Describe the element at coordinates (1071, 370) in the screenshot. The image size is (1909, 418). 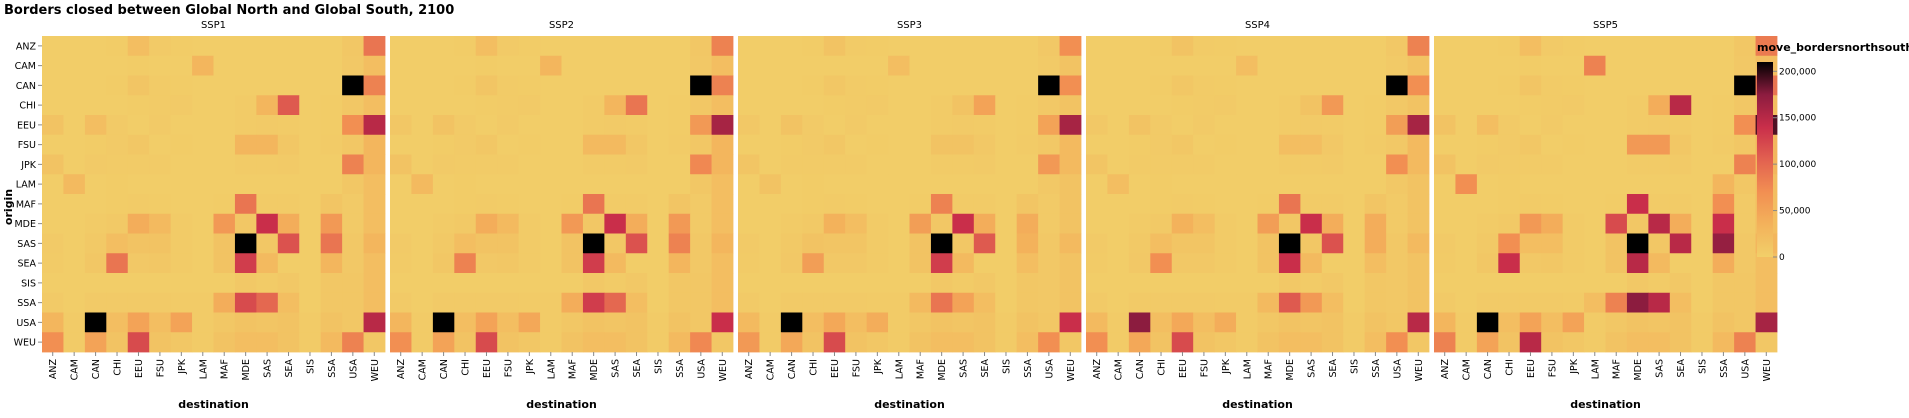
I see `x-tick-label: WEU` at that location.